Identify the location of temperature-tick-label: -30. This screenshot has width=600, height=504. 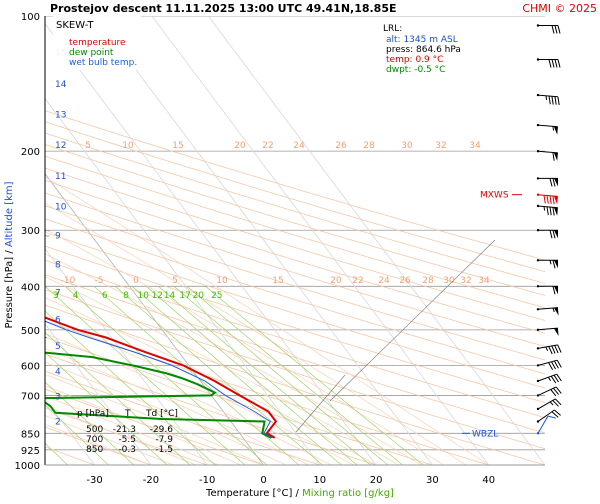
(94, 480).